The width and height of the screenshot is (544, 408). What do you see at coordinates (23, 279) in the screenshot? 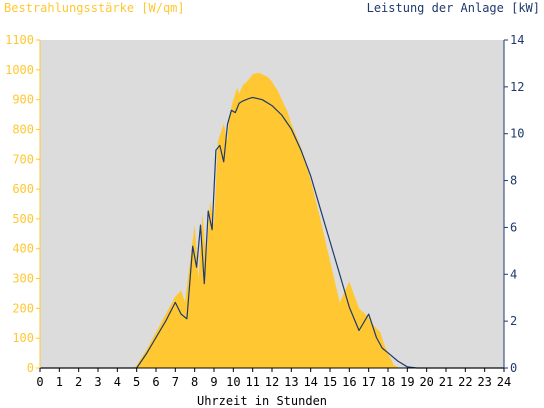
I see `left-tick-label: 300` at bounding box center [23, 279].